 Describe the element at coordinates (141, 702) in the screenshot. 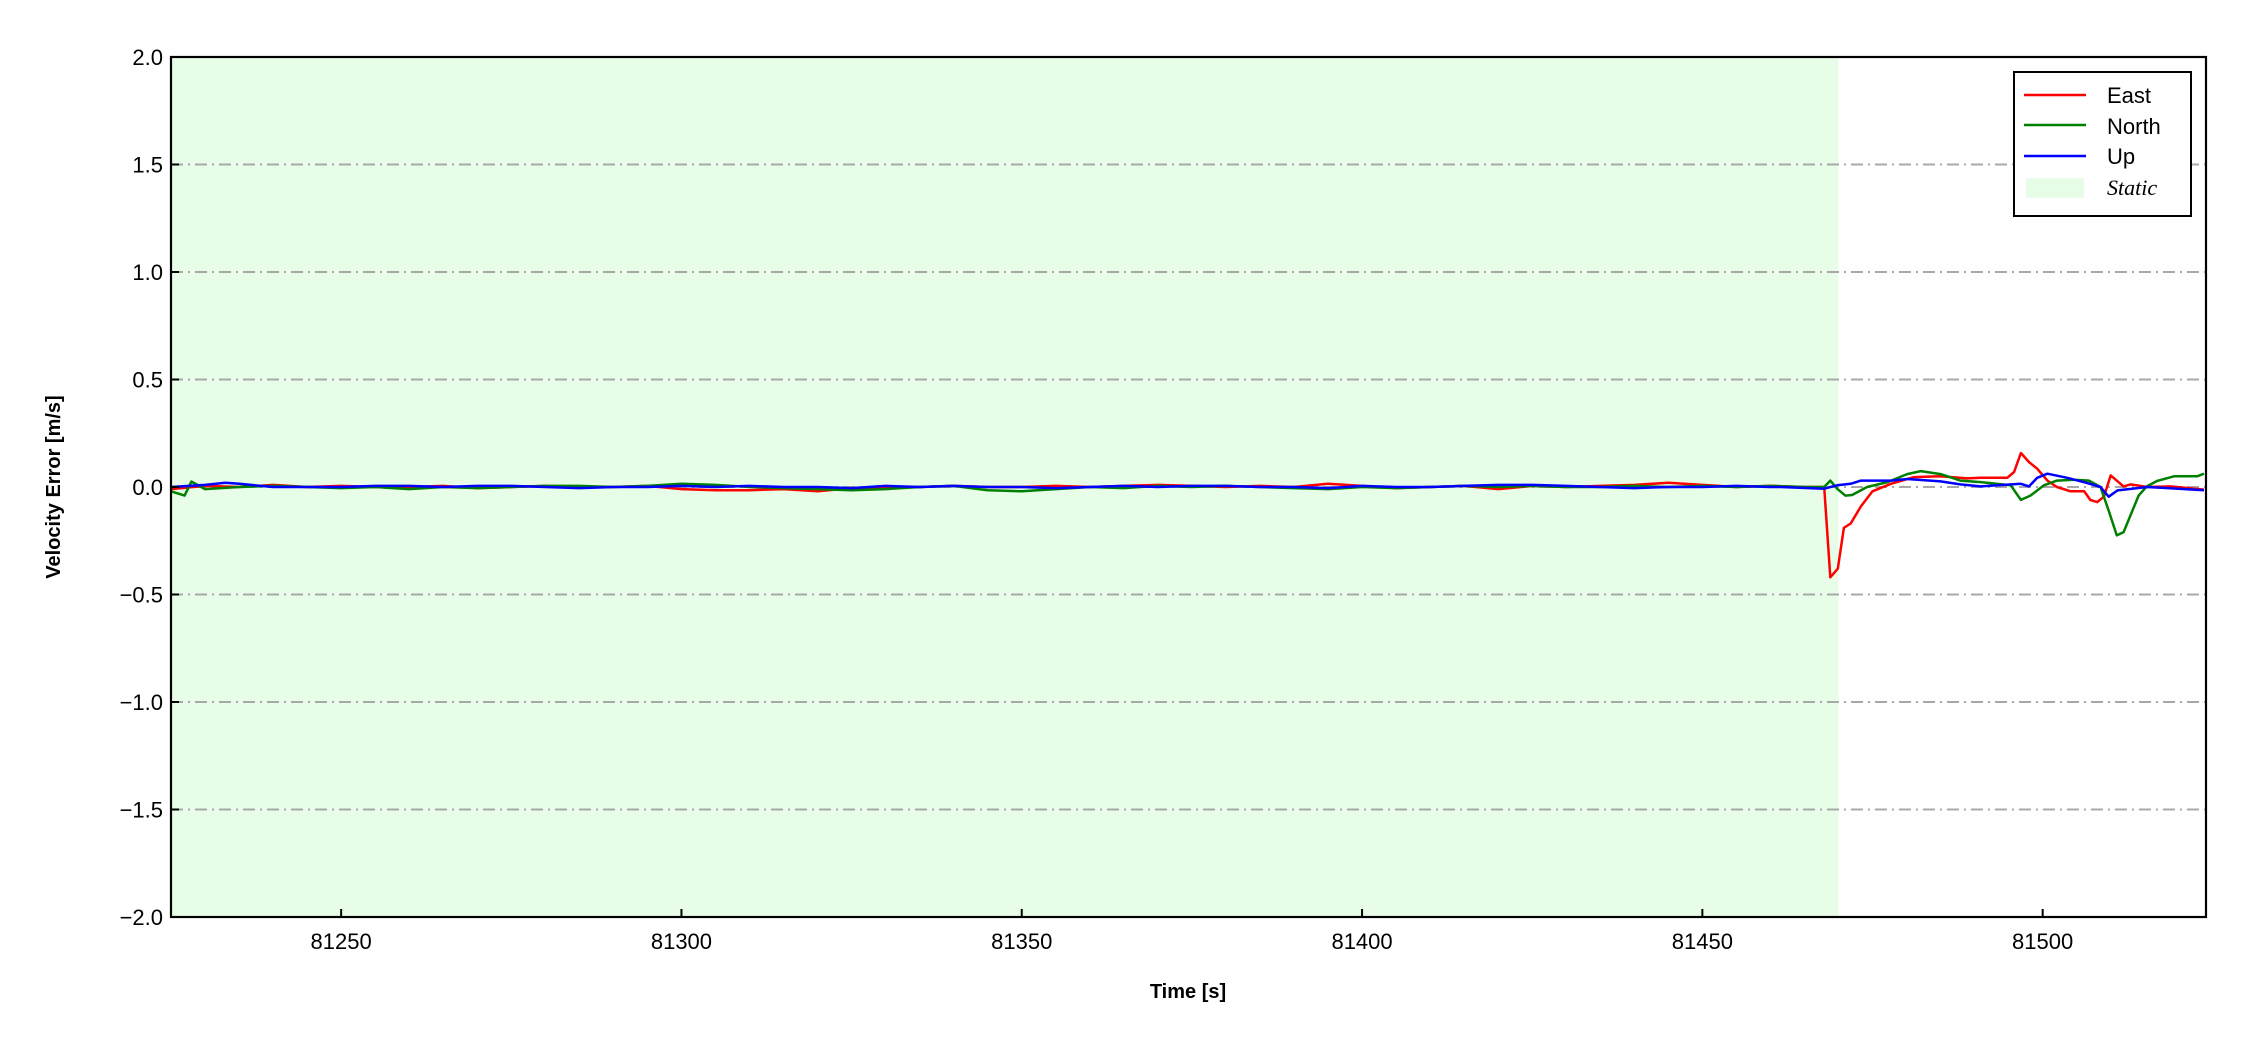

I see `y-tick-label: −1.0` at that location.